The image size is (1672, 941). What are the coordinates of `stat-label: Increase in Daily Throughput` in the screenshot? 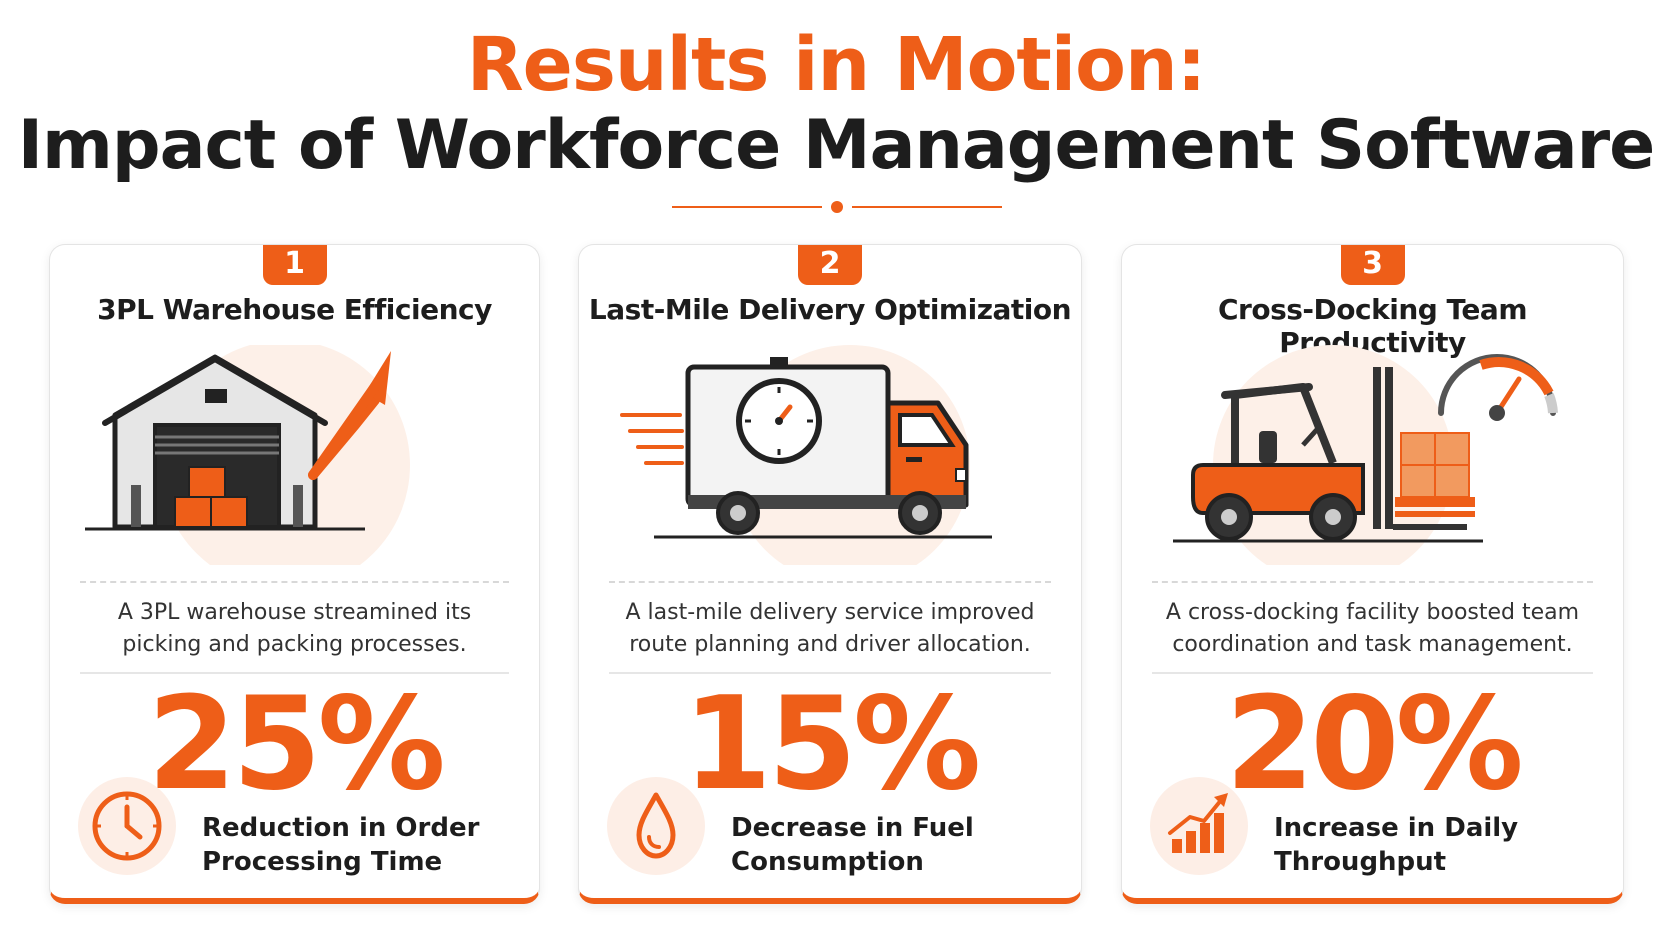 It's located at (1434, 845).